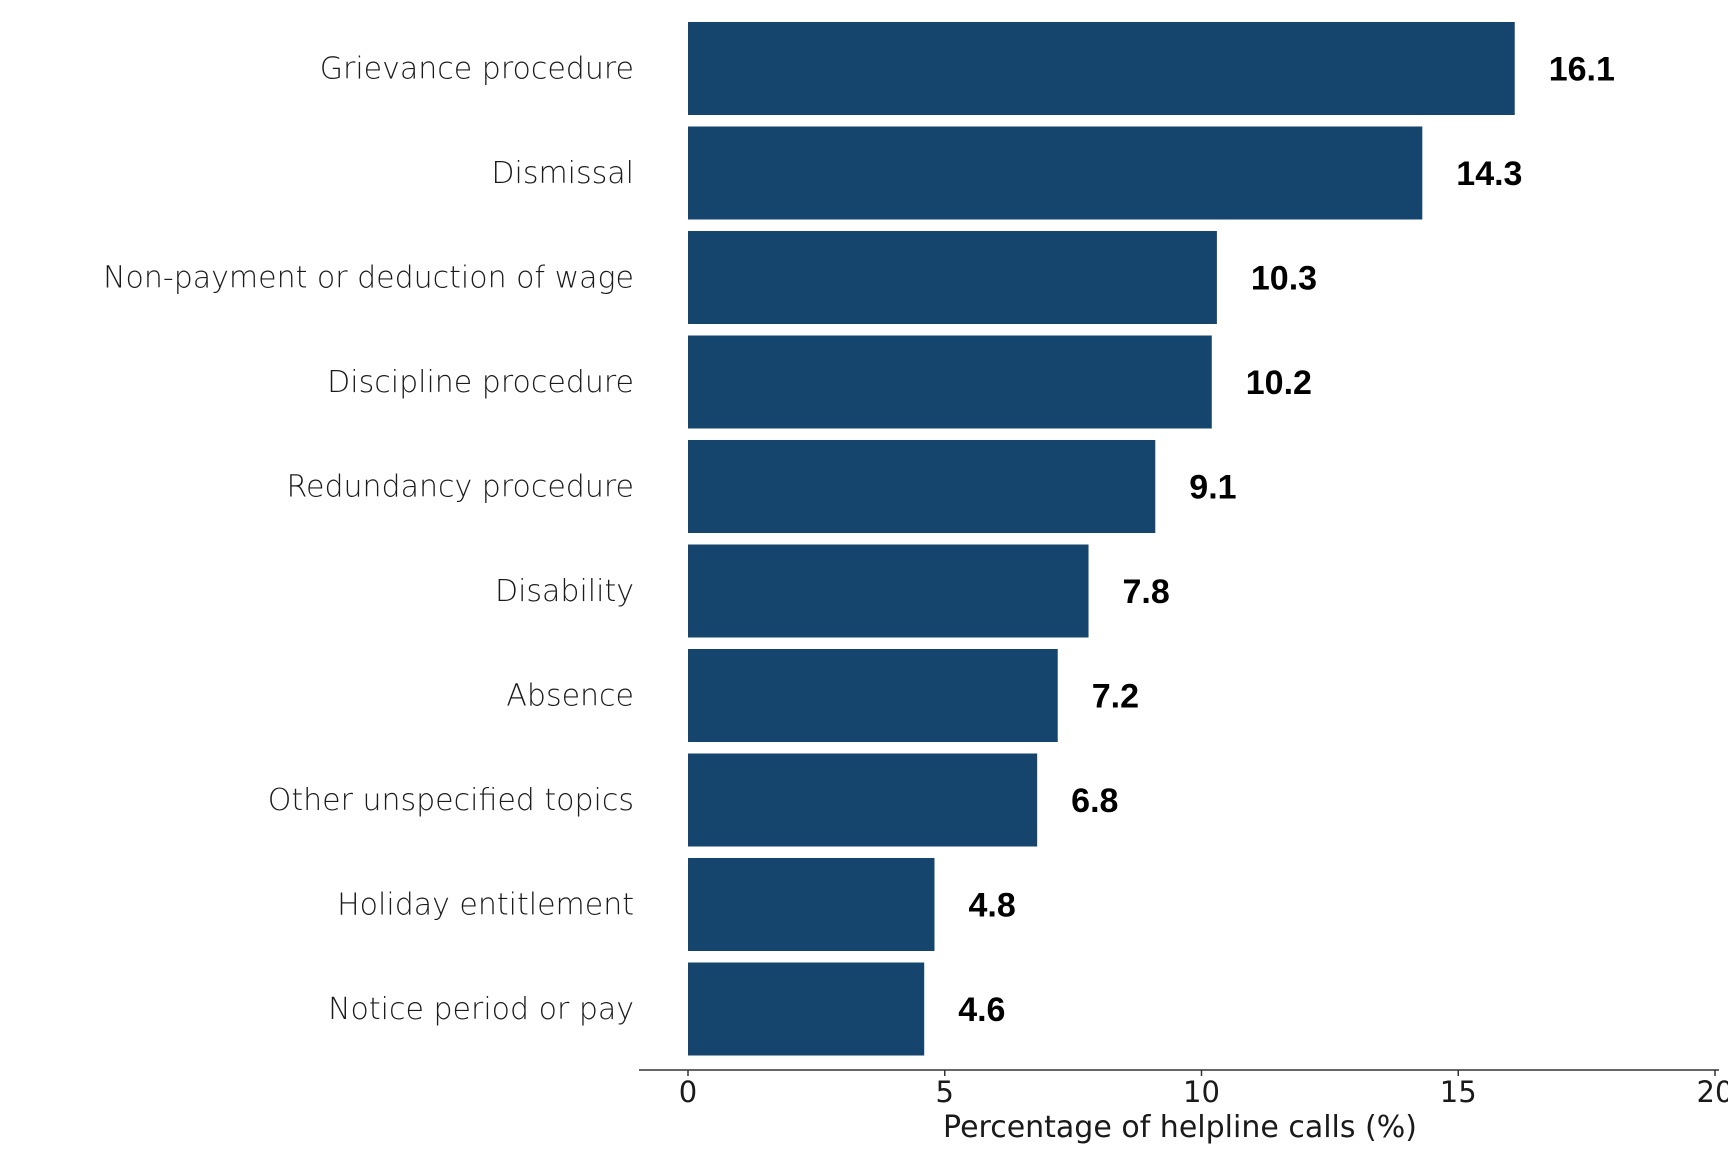 The image size is (1728, 1152). I want to click on x-tick-label: 0, so click(688, 1092).